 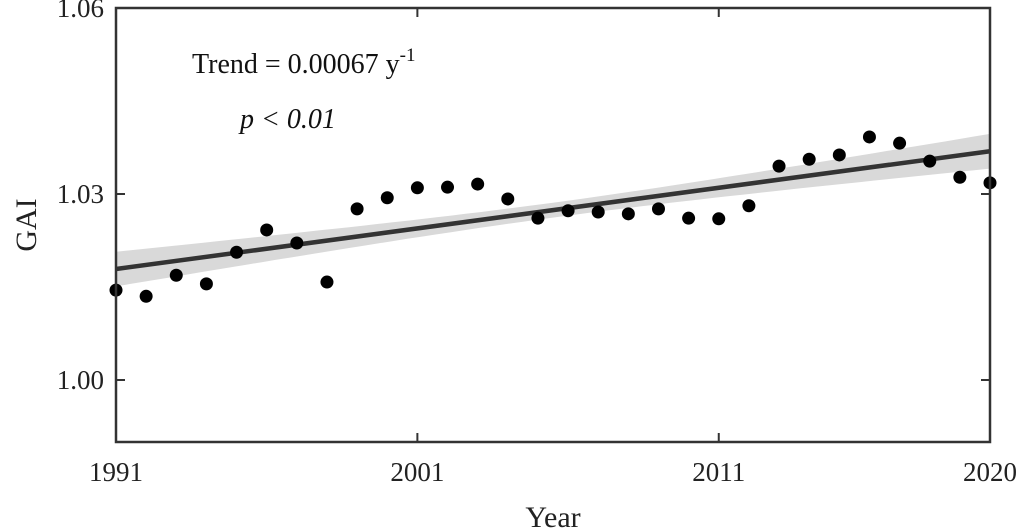 I want to click on x-tick-label: 2011, so click(x=718, y=472).